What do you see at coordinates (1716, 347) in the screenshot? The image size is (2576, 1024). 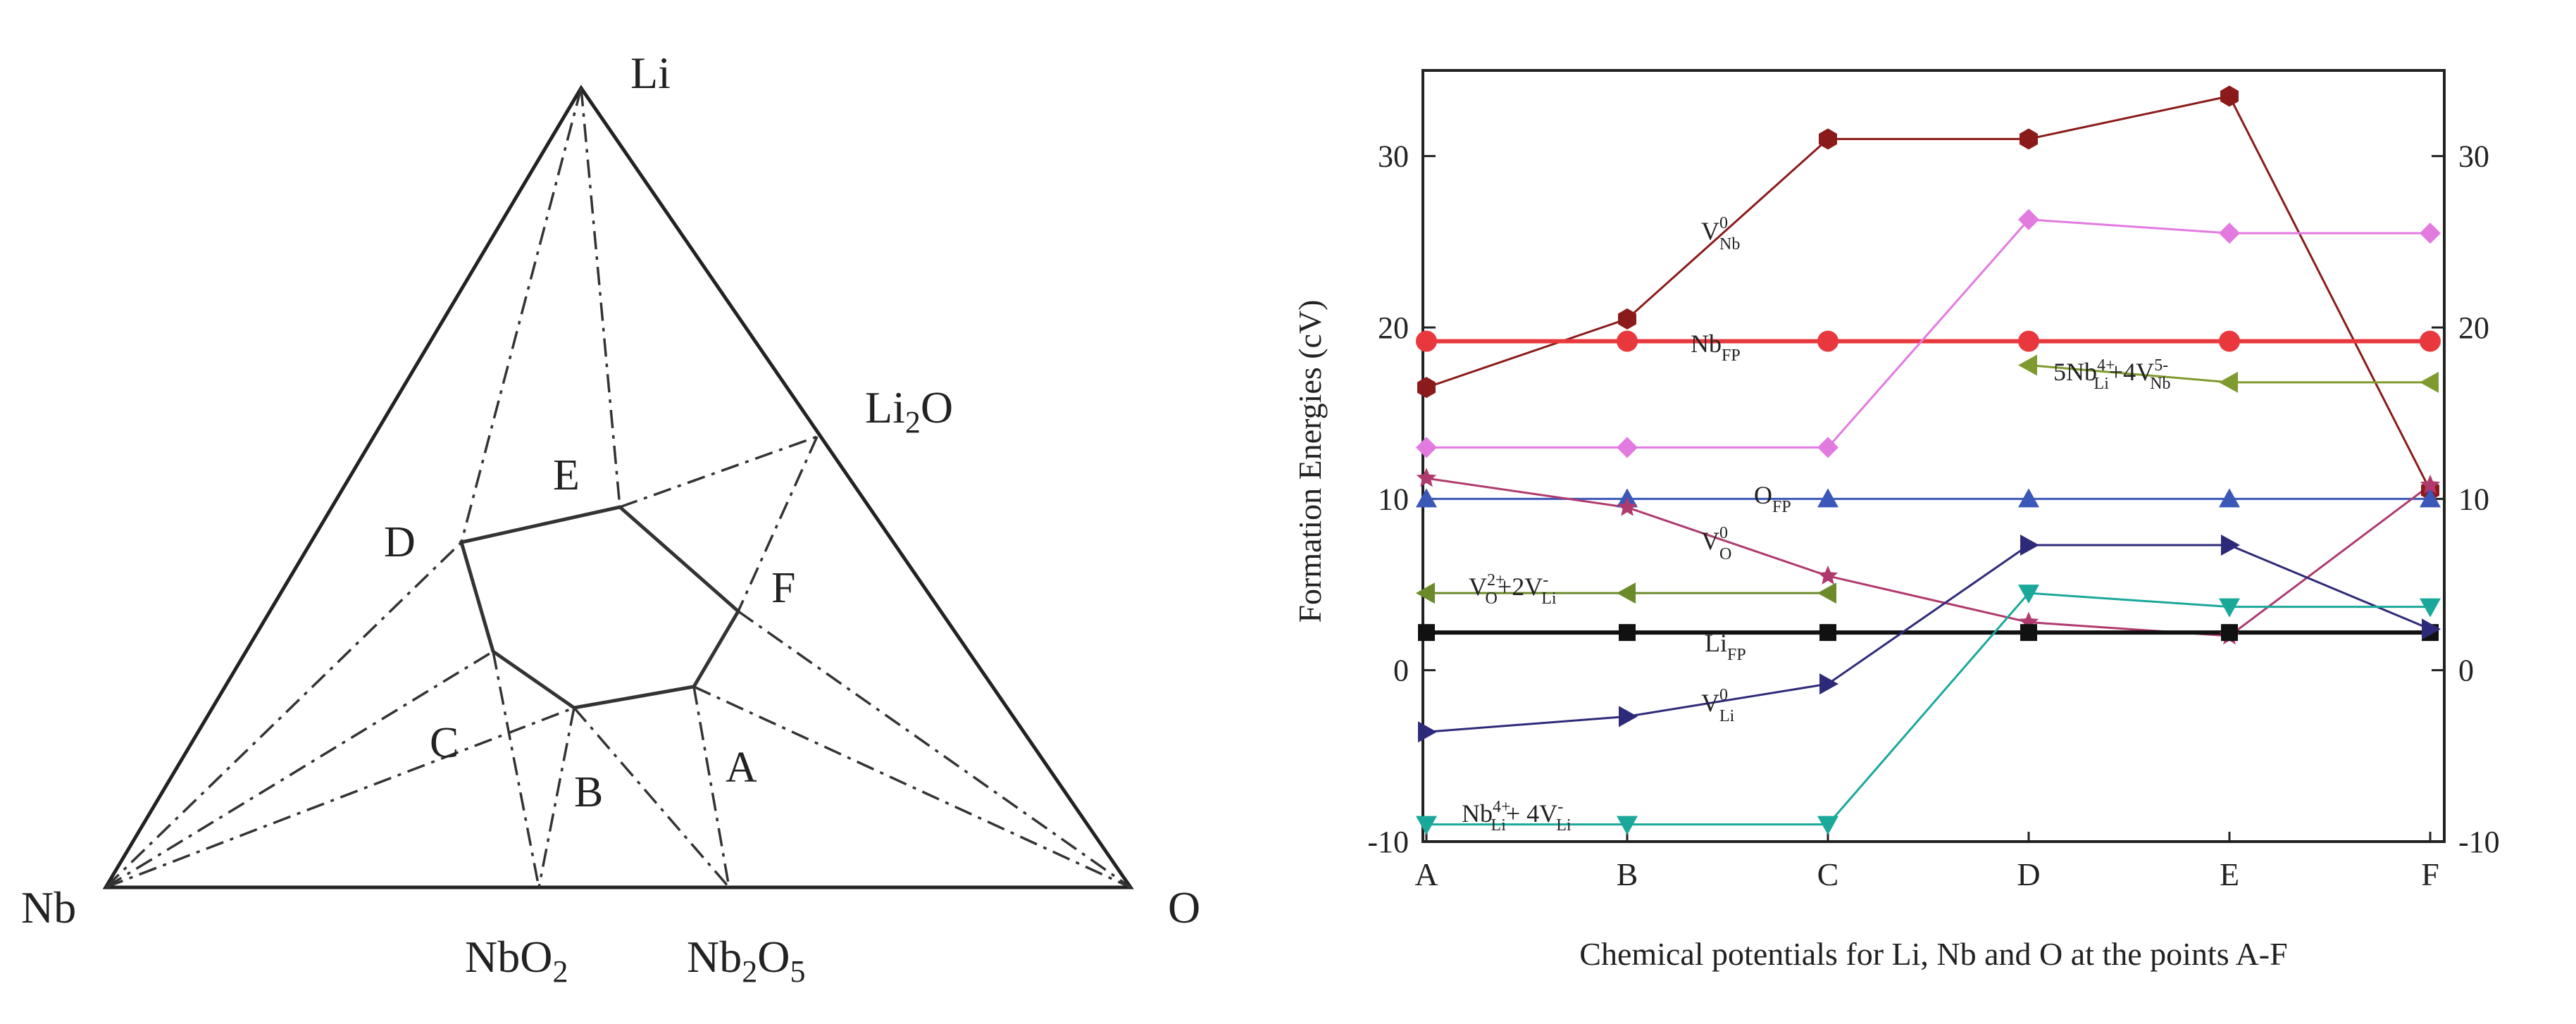 I see `series-label-nb-fp: NbFP` at bounding box center [1716, 347].